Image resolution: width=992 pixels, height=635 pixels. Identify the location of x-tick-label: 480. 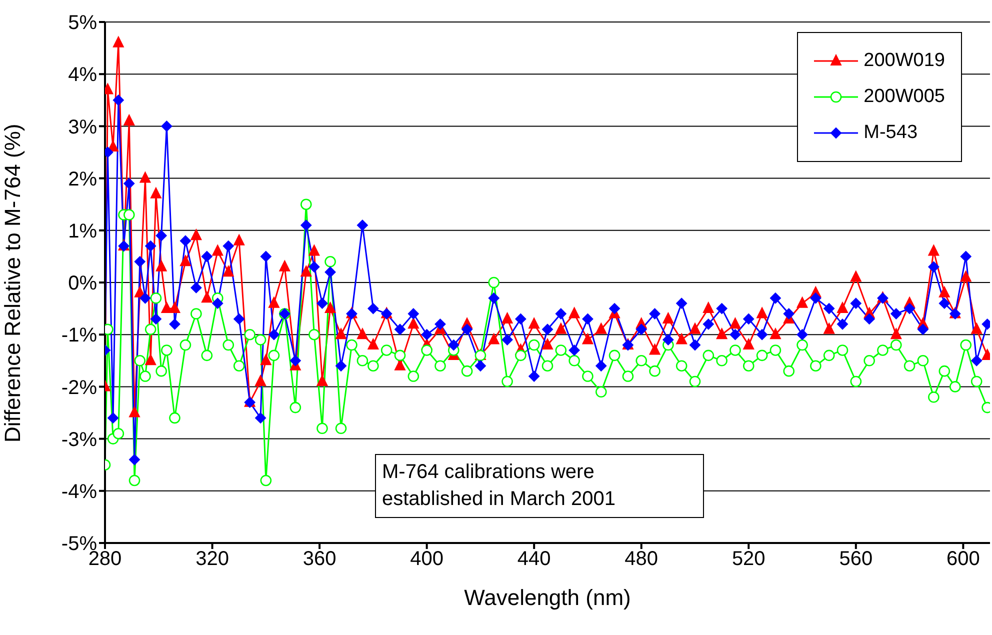
(641, 559).